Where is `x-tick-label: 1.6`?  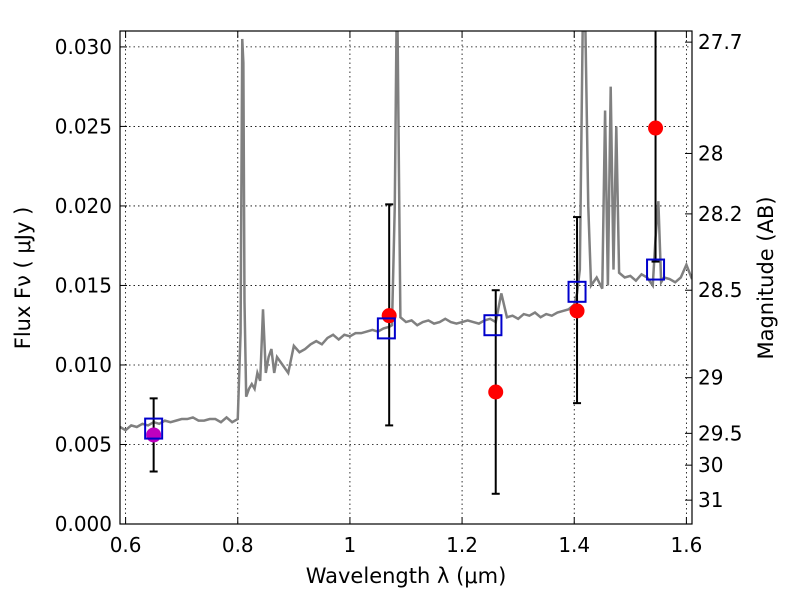
x-tick-label: 1.6 is located at coordinates (686, 545).